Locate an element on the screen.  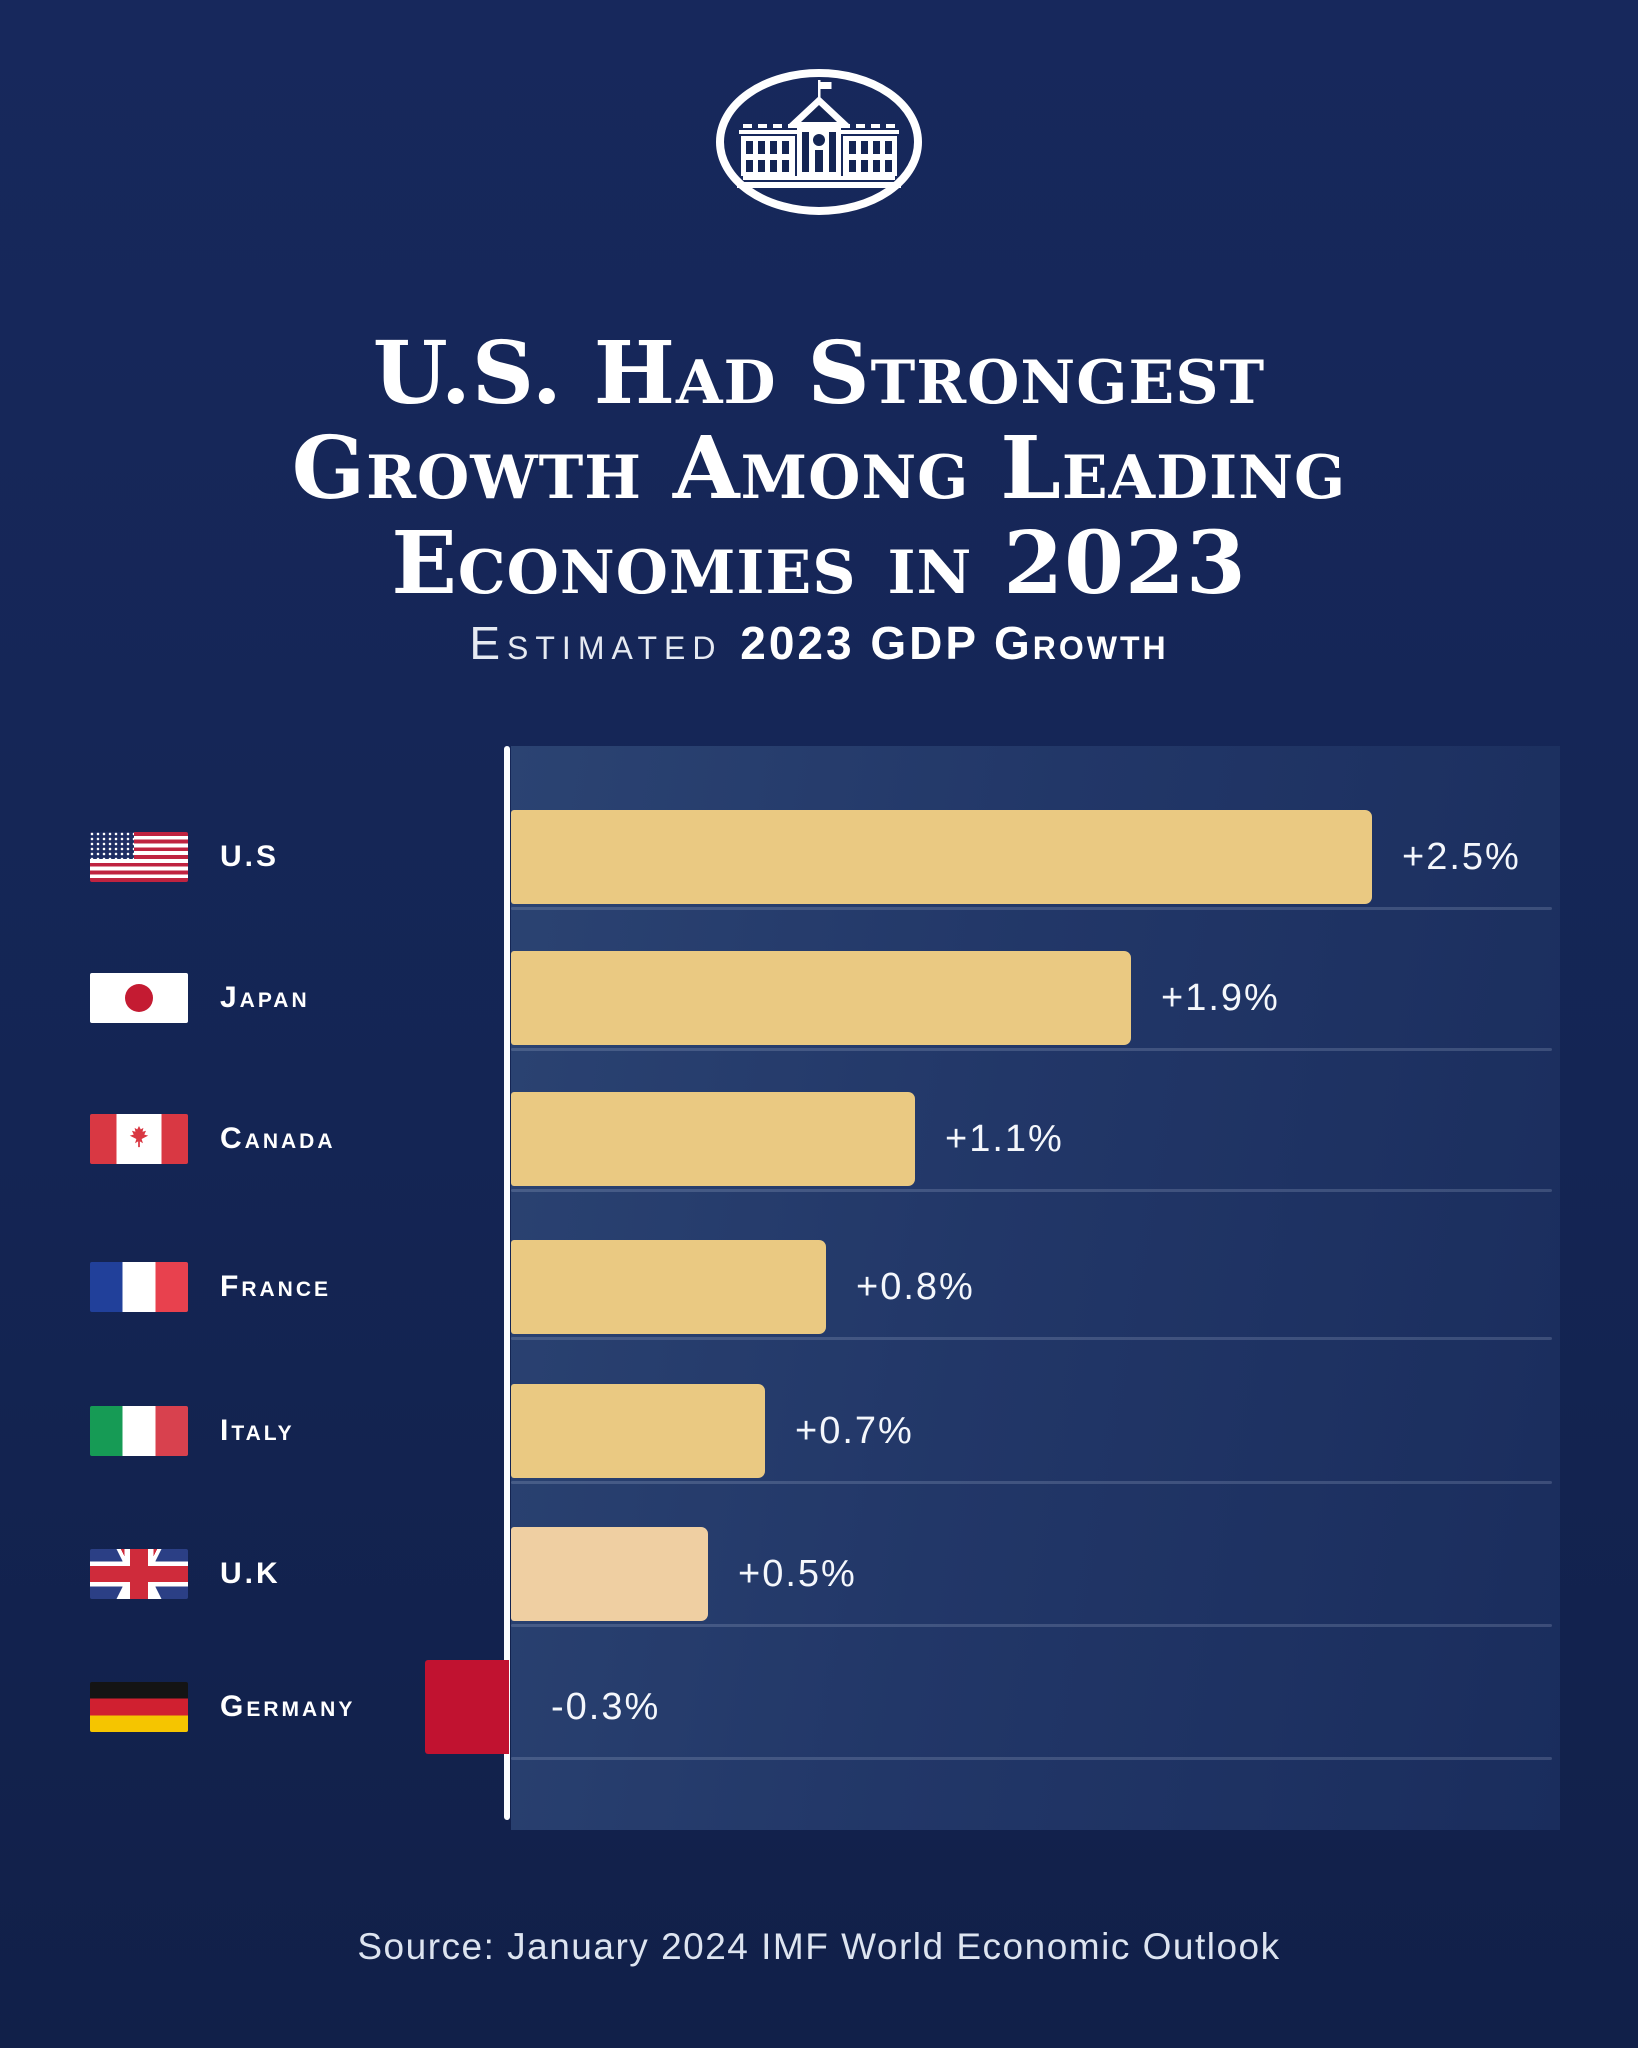
y-axis-line is located at coordinates (507, 1283).